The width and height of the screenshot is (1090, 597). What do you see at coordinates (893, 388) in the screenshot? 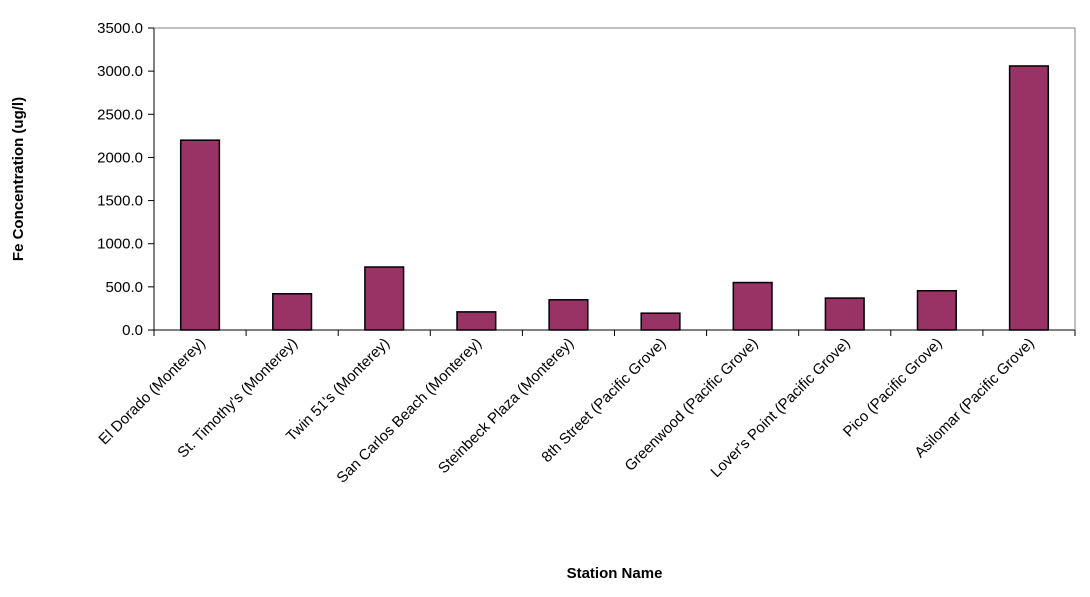
I see `x-category-label: Pico (Pacific Grove)` at bounding box center [893, 388].